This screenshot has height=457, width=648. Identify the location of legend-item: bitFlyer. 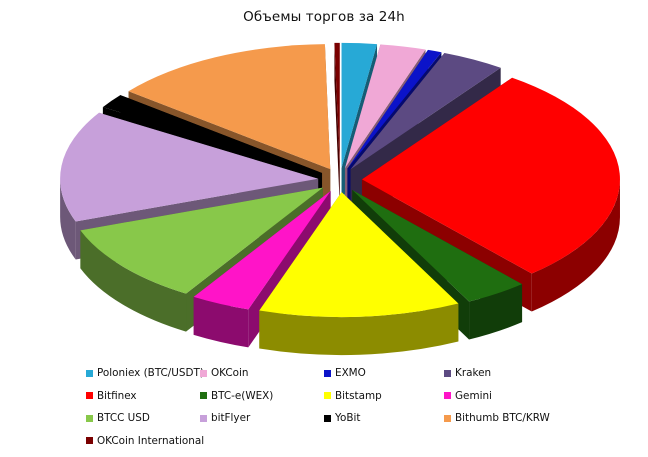
(225, 418).